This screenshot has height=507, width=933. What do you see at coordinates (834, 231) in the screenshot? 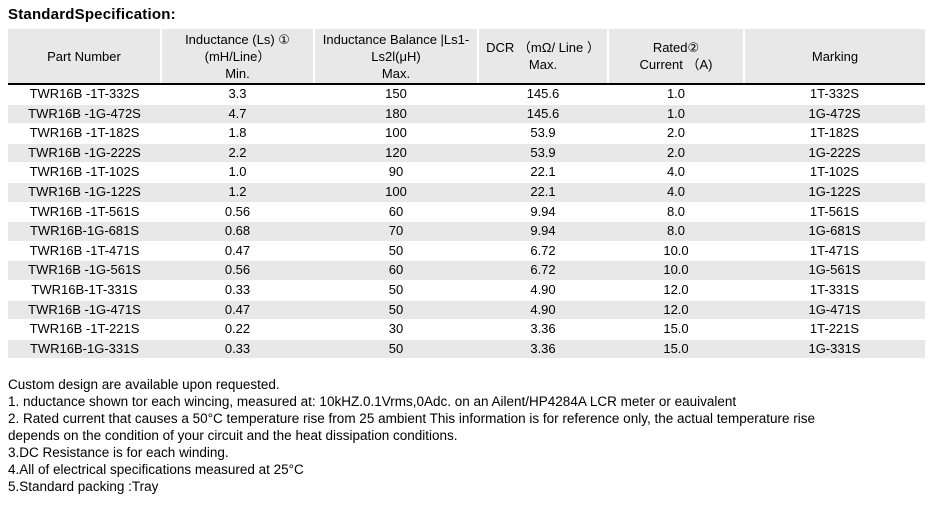
I see `table-cell: 1G-681S` at bounding box center [834, 231].